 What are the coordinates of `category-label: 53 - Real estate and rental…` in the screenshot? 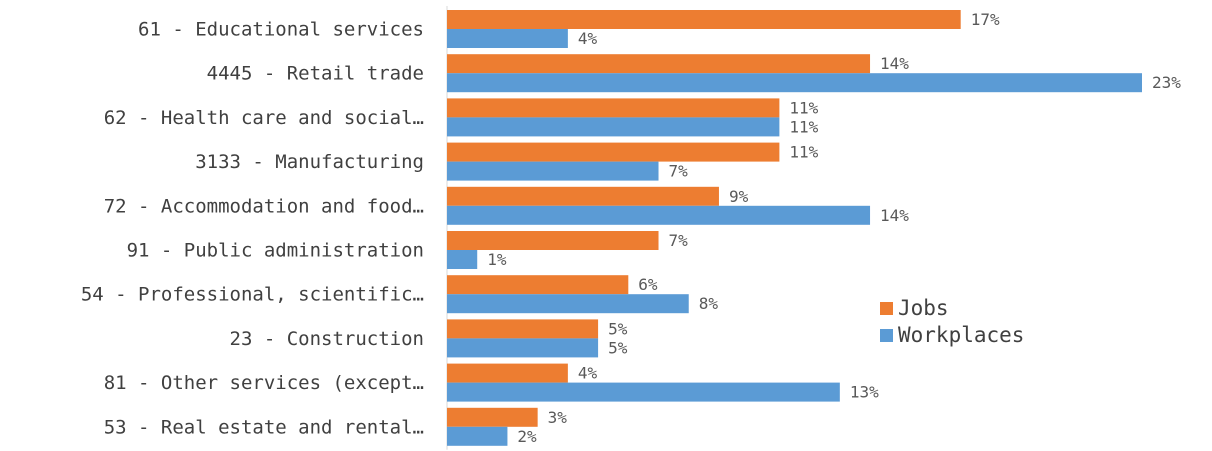 It's located at (264, 427).